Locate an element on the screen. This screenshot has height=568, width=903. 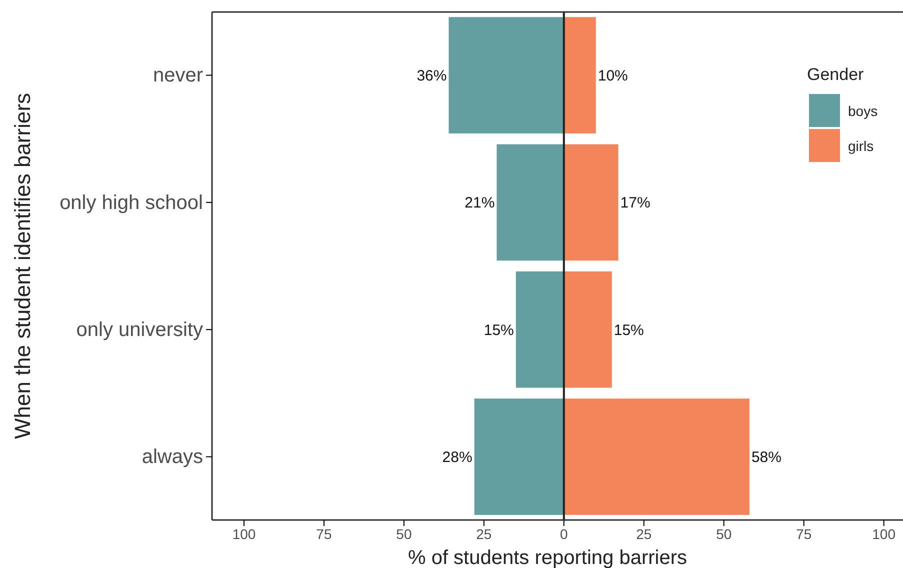
x-tick-label: 0 is located at coordinates (564, 534).